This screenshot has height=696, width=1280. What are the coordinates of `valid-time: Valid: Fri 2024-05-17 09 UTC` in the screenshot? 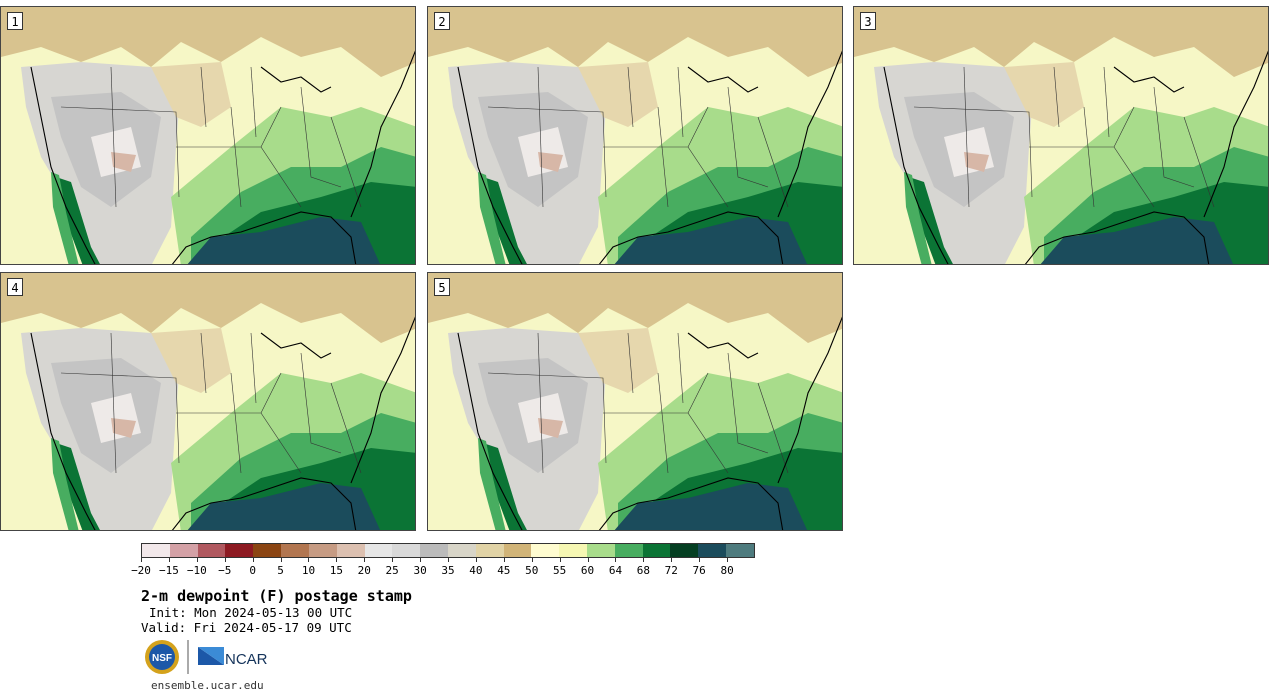 It's located at (246, 627).